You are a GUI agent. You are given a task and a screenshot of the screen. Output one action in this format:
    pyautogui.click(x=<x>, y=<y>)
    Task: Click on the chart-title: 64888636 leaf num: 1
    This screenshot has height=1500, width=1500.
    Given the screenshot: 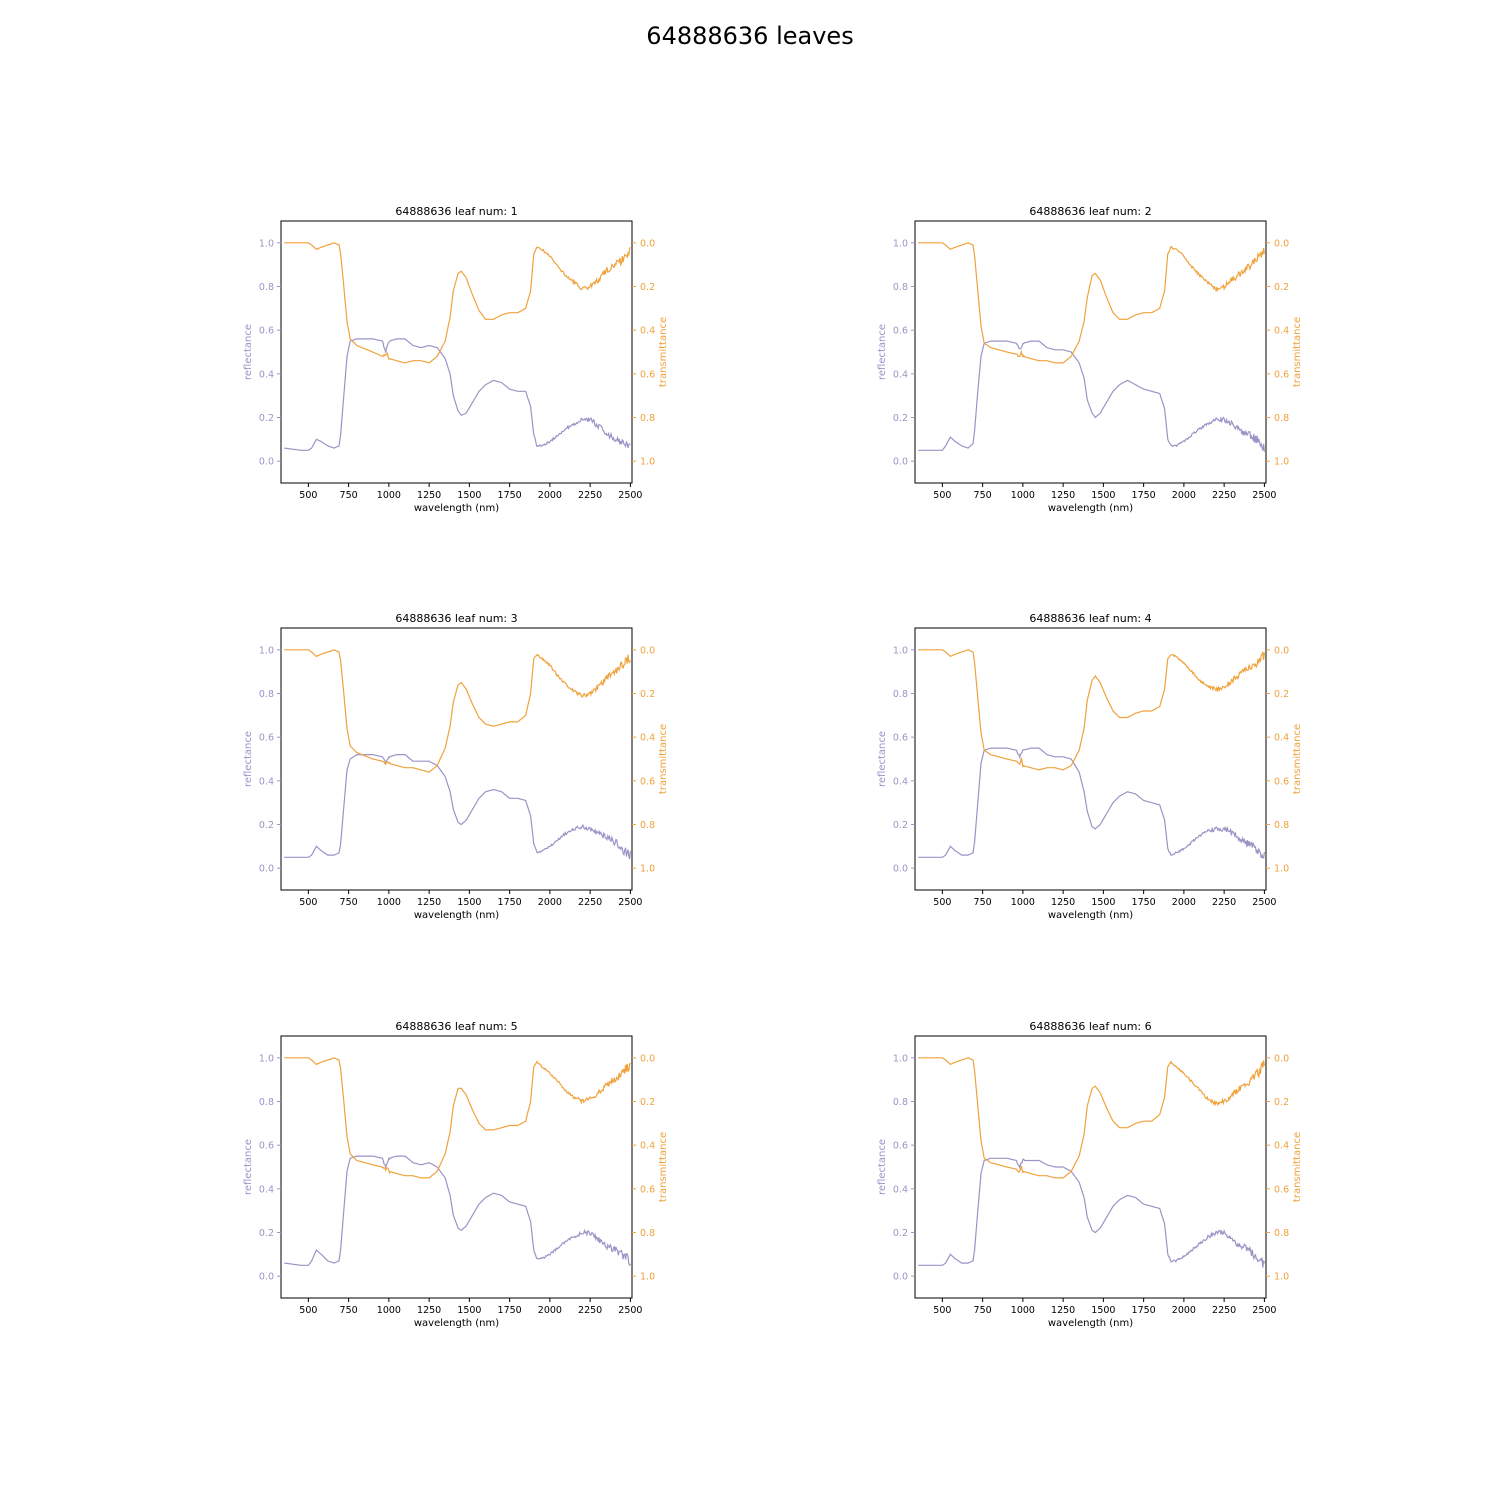 What is the action you would take?
    pyautogui.click(x=456, y=211)
    